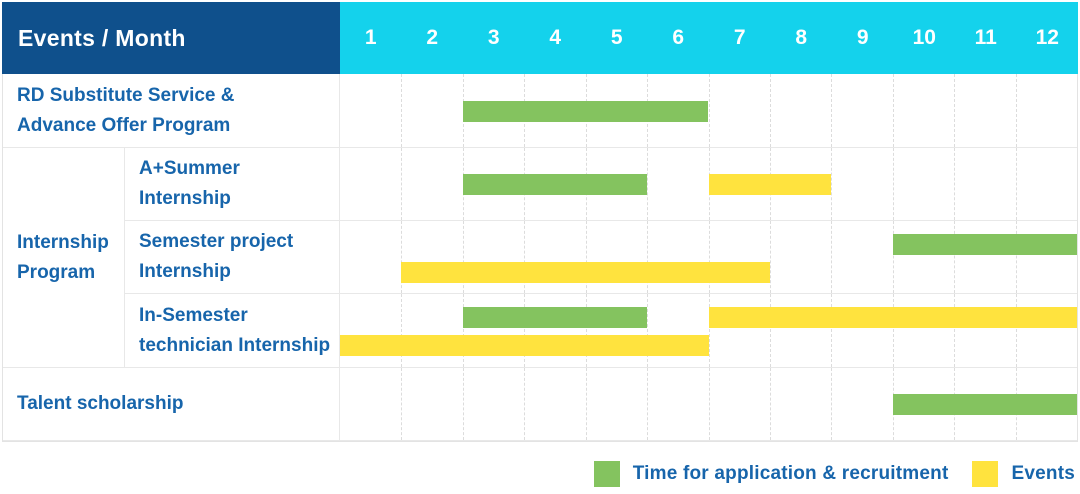  I want to click on row-label-semester-project-internship: Semester project Internship, so click(232, 257).